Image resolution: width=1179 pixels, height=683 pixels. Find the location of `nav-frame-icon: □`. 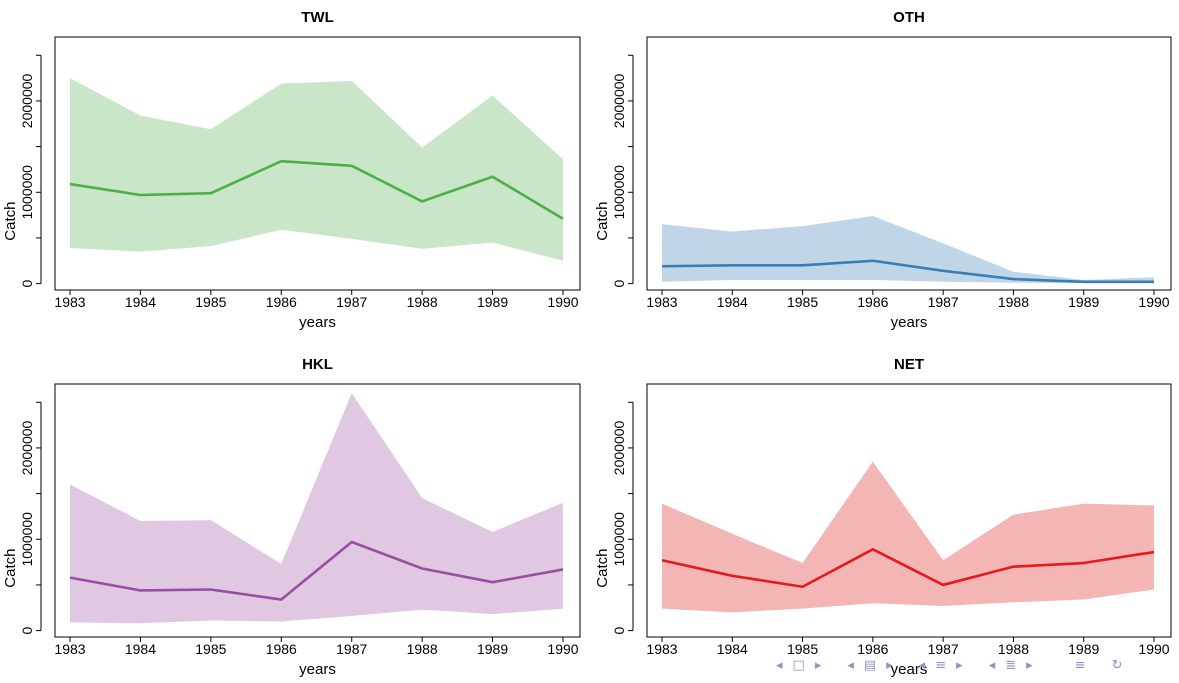

nav-frame-icon: □ is located at coordinates (798, 665).